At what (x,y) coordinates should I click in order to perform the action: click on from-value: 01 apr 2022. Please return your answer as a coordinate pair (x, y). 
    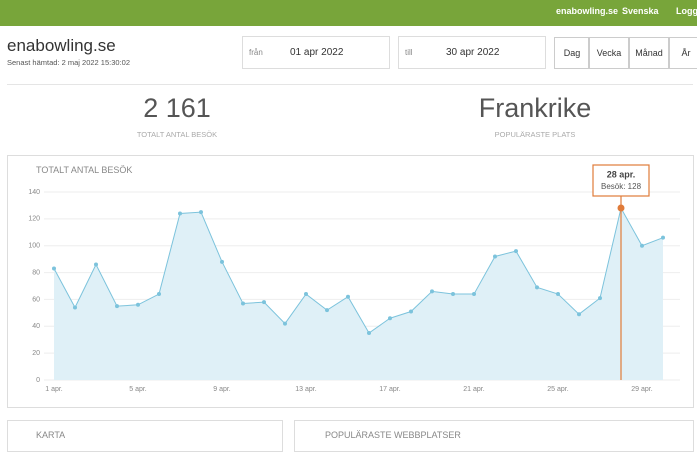
    Looking at the image, I should click on (317, 52).